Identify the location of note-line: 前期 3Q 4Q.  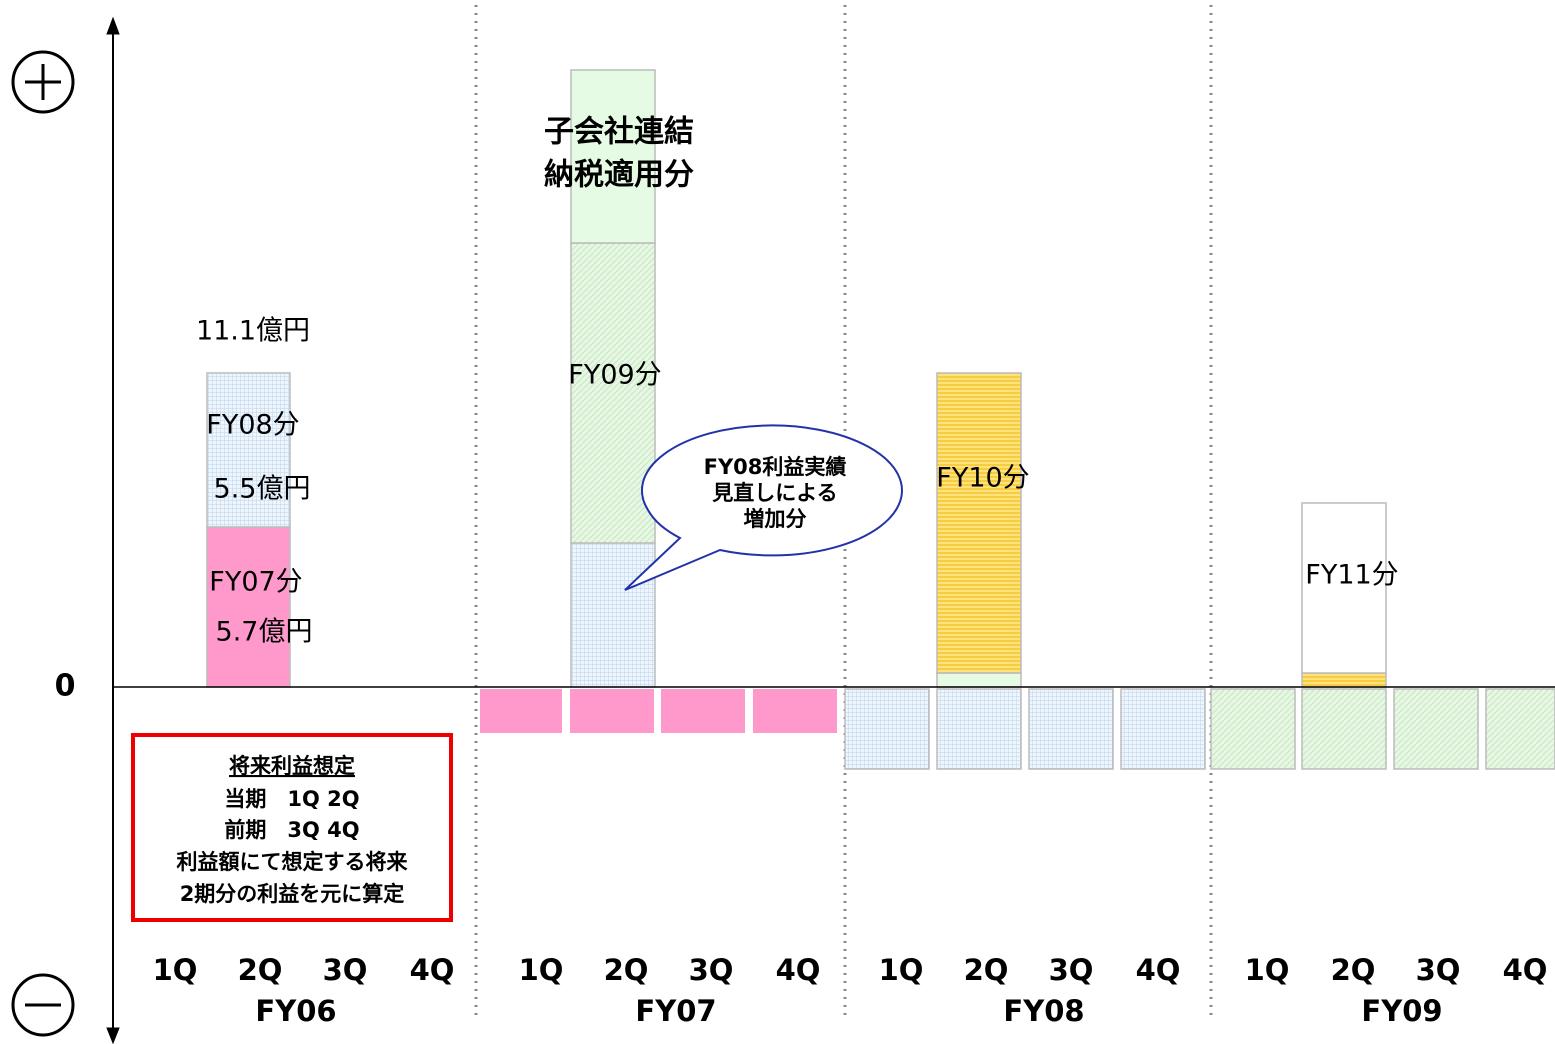
(291, 830).